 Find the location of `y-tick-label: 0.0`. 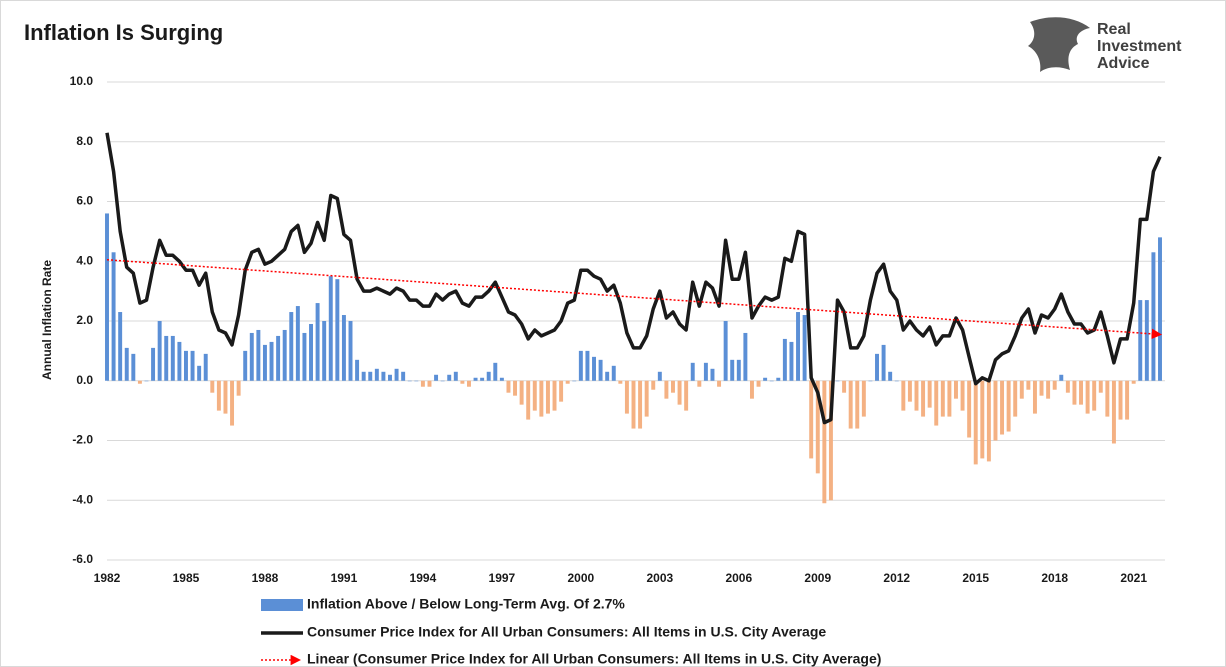

y-tick-label: 0.0 is located at coordinates (84, 380).